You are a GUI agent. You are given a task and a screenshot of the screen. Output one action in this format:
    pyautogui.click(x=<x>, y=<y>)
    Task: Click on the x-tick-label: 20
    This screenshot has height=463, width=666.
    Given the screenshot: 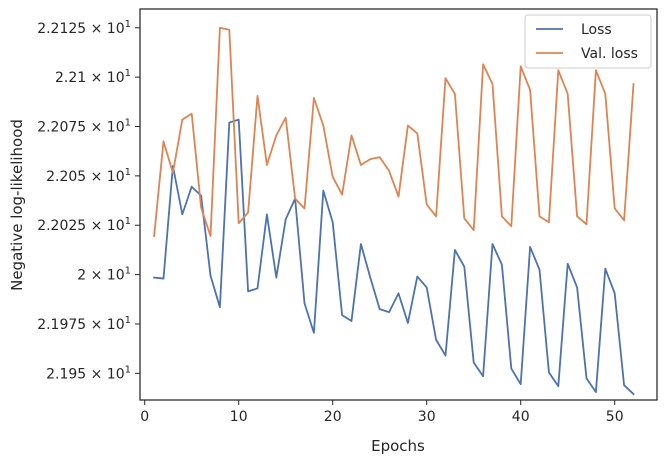 What is the action you would take?
    pyautogui.click(x=333, y=417)
    